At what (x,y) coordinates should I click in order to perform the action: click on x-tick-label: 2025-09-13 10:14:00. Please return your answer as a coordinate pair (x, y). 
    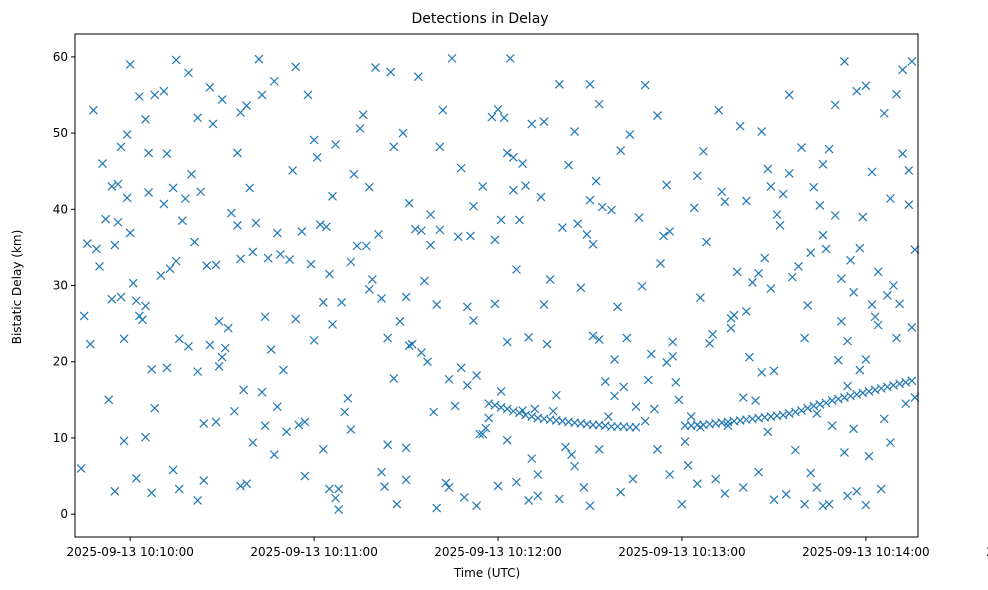
    Looking at the image, I should click on (865, 552).